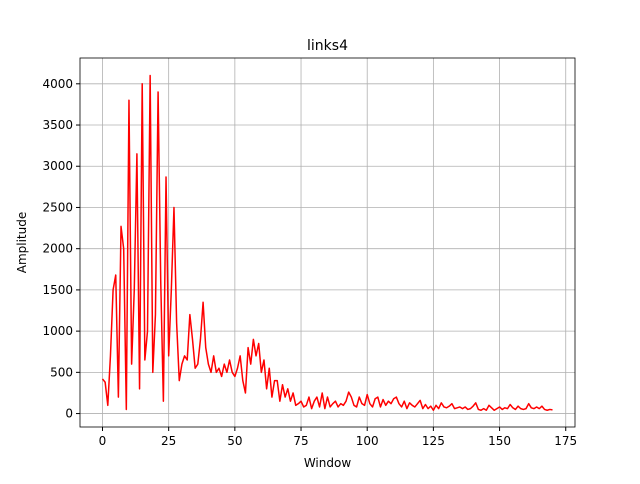 Image resolution: width=640 pixels, height=484 pixels. What do you see at coordinates (367, 441) in the screenshot?
I see `x-tick-label: 100` at bounding box center [367, 441].